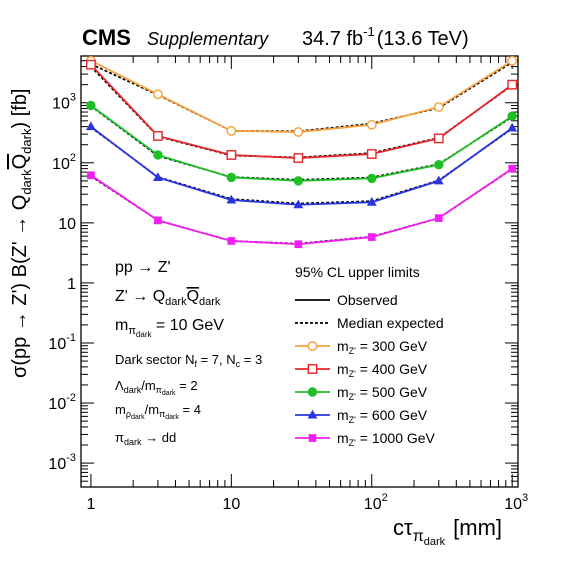  I want to click on rho-subsub: dark, so click(138, 417).